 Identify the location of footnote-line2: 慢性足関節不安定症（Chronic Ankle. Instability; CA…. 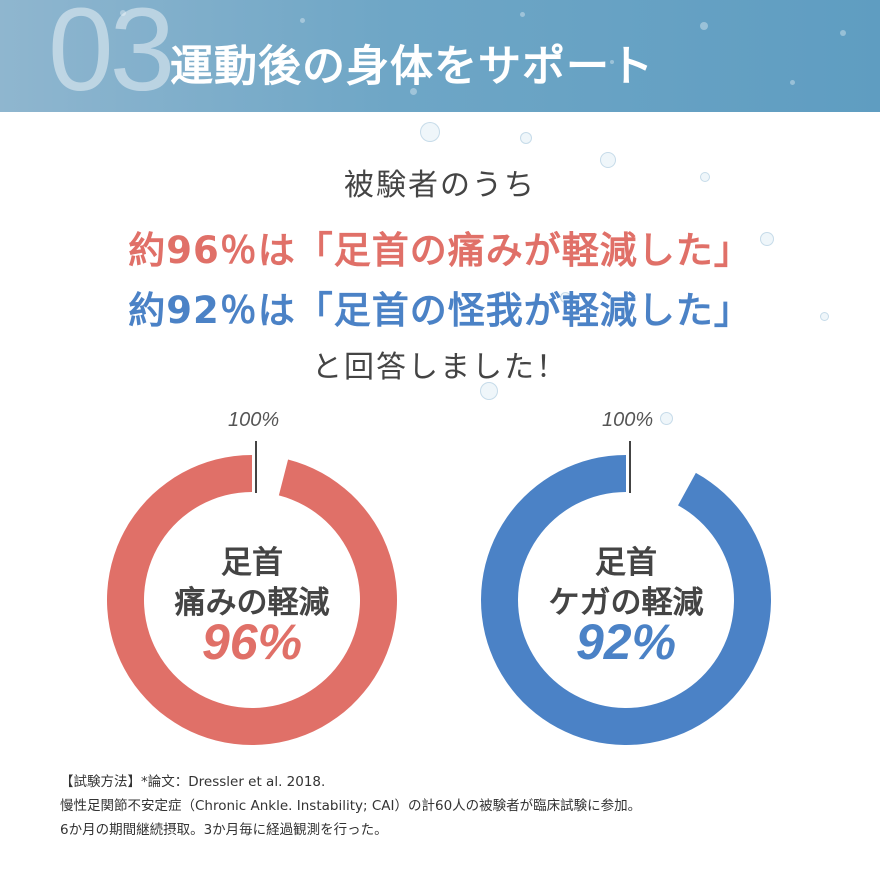
(351, 806).